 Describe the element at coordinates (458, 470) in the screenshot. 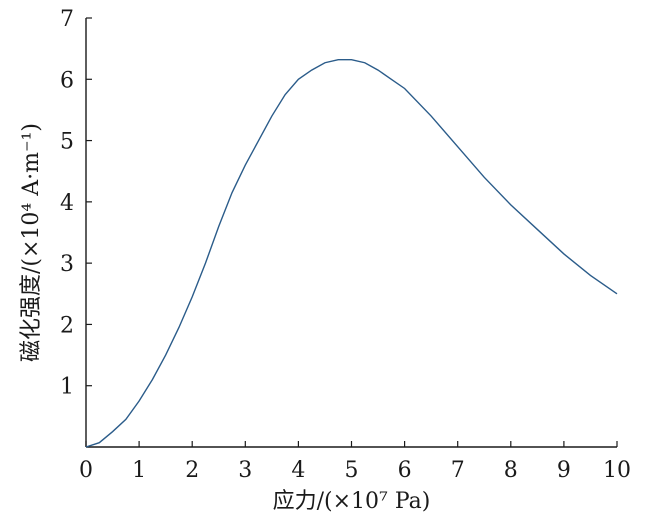

I see `x-tick-label: 7` at that location.